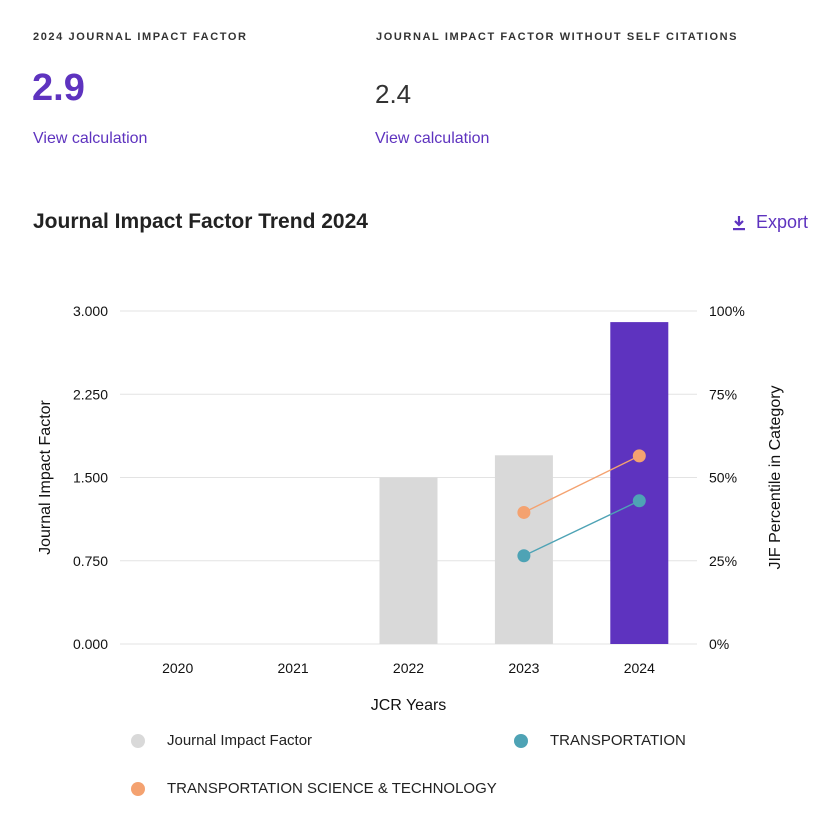 The width and height of the screenshot is (832, 815). Describe the element at coordinates (90, 394) in the screenshot. I see `y-tick-label: 2.250` at that location.